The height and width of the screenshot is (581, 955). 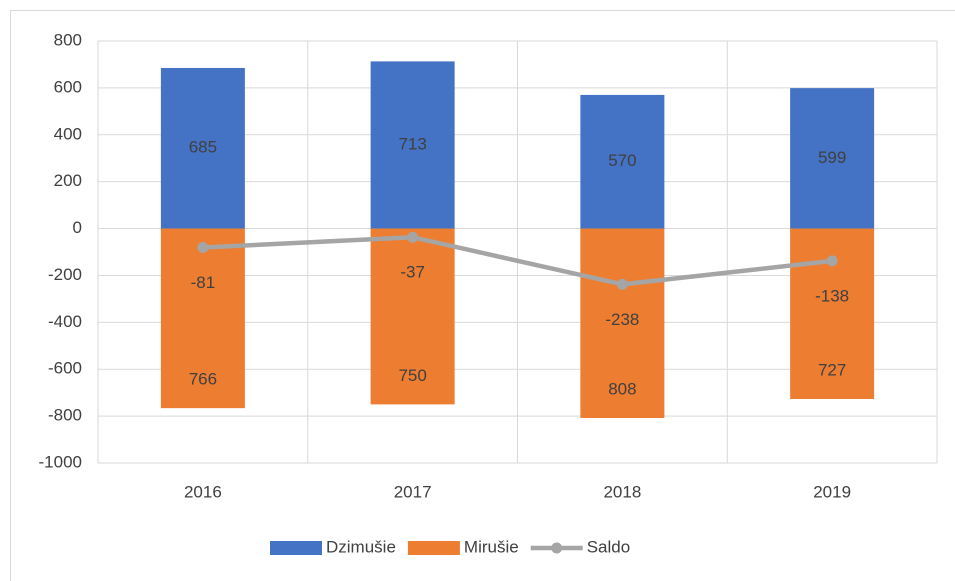 I want to click on data-label: 685, so click(x=203, y=147).